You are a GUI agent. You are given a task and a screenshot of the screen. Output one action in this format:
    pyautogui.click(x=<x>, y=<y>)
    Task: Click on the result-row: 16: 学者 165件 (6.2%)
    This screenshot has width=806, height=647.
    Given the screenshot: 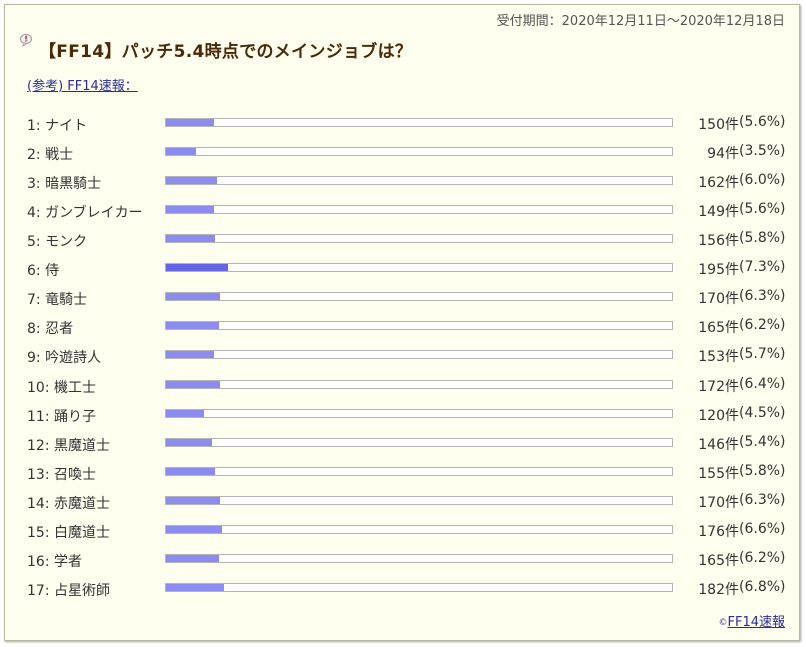 What is the action you would take?
    pyautogui.click(x=400, y=559)
    